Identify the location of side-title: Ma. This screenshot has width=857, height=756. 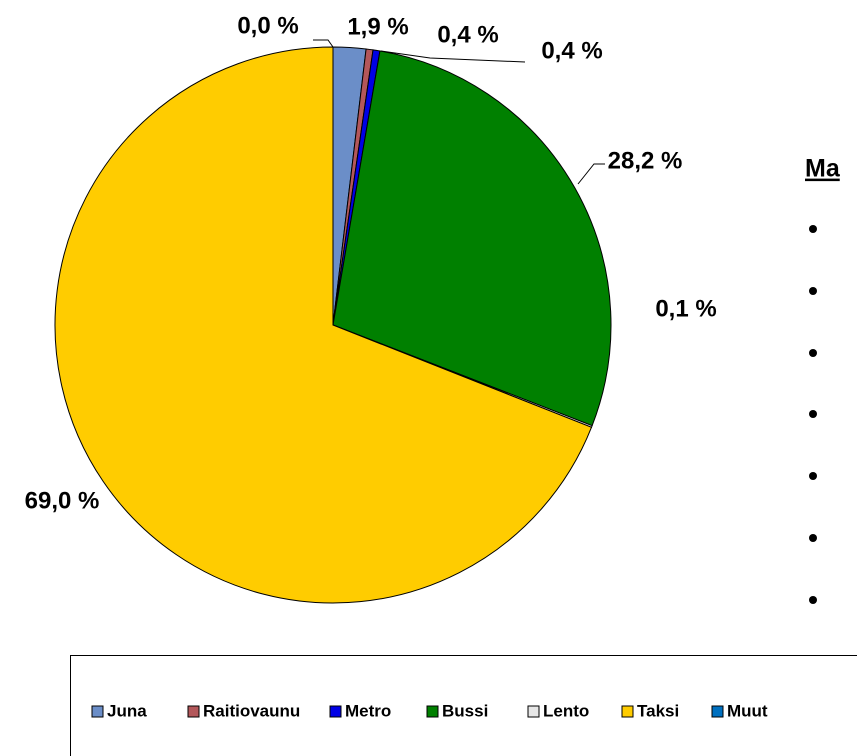
(823, 169).